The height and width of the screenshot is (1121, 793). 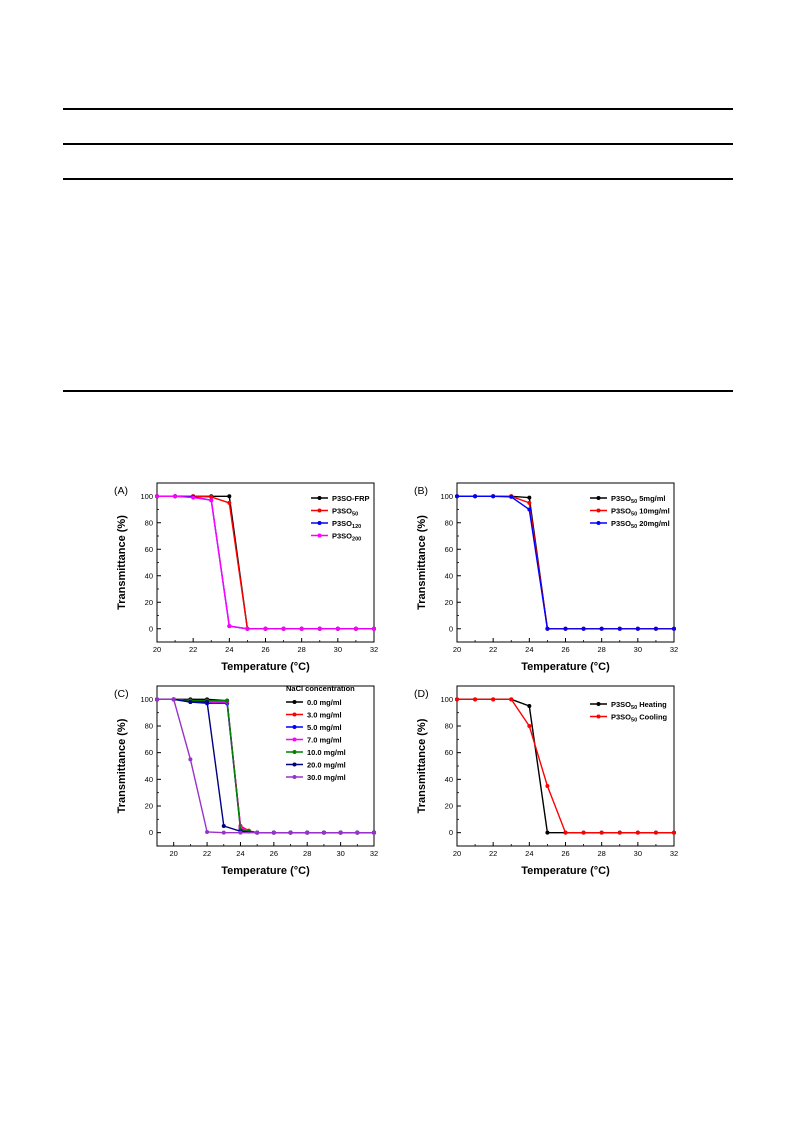 What do you see at coordinates (326, 777) in the screenshot?
I see `legend-label: 30.0 mg/ml` at bounding box center [326, 777].